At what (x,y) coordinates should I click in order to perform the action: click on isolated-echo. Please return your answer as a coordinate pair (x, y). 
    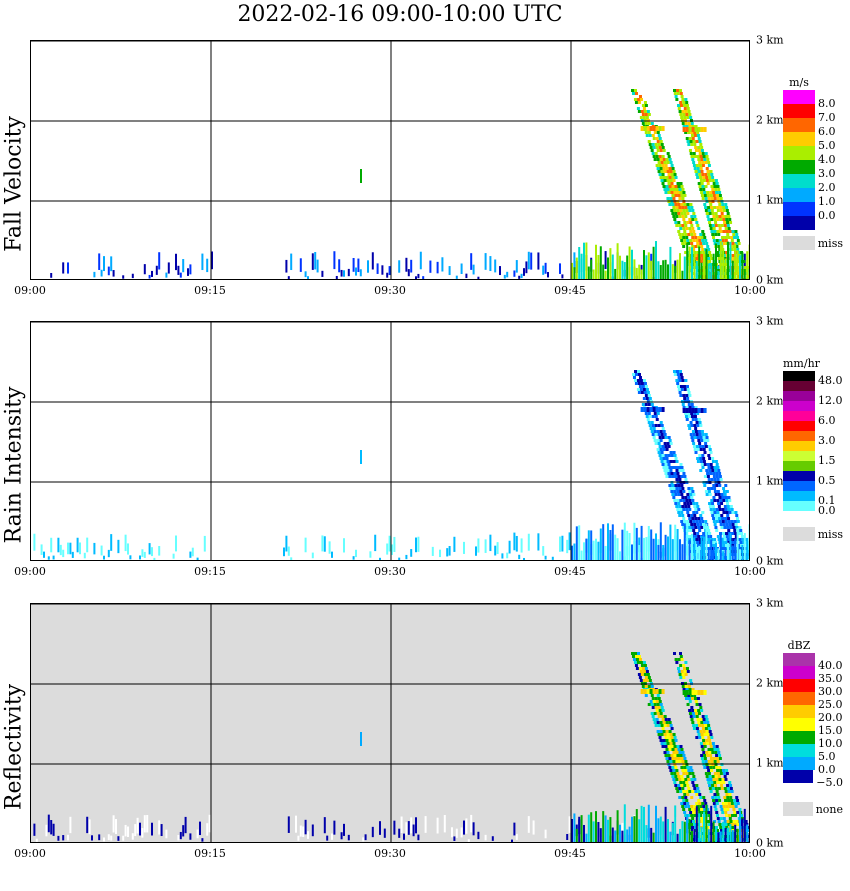
    Looking at the image, I should click on (361, 176).